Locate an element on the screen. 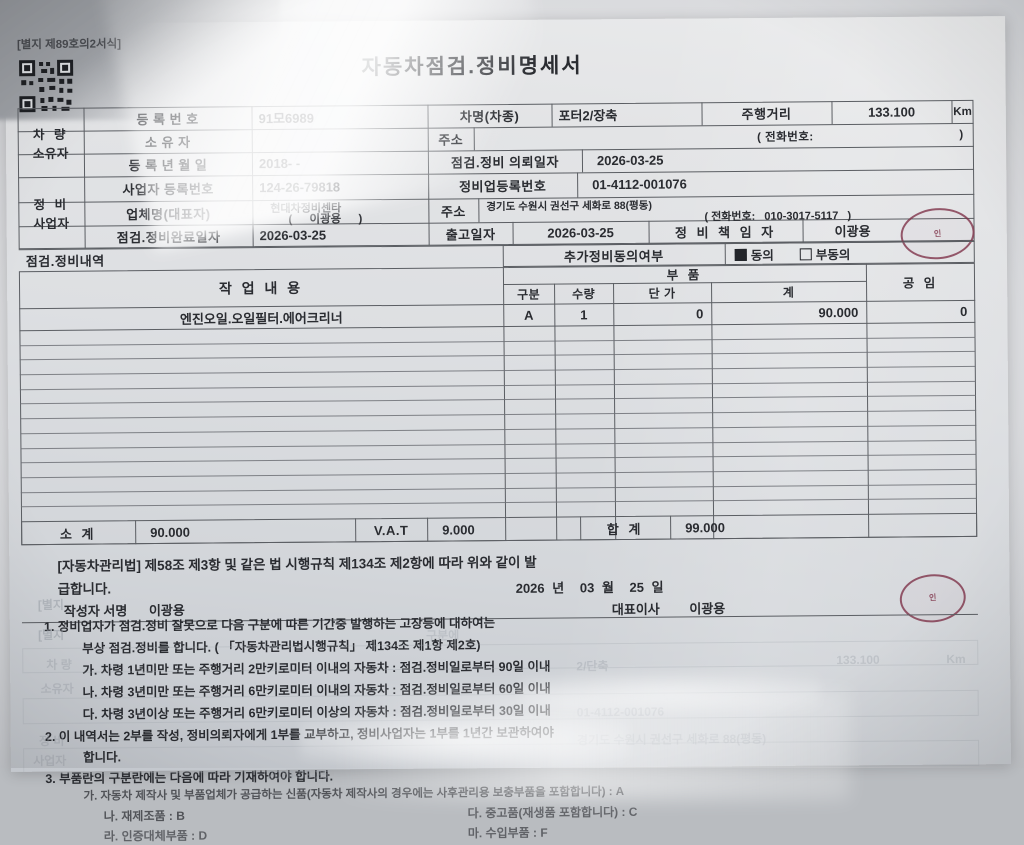 This screenshot has height=845, width=1024. signer-name: 이광용 is located at coordinates (707, 609).